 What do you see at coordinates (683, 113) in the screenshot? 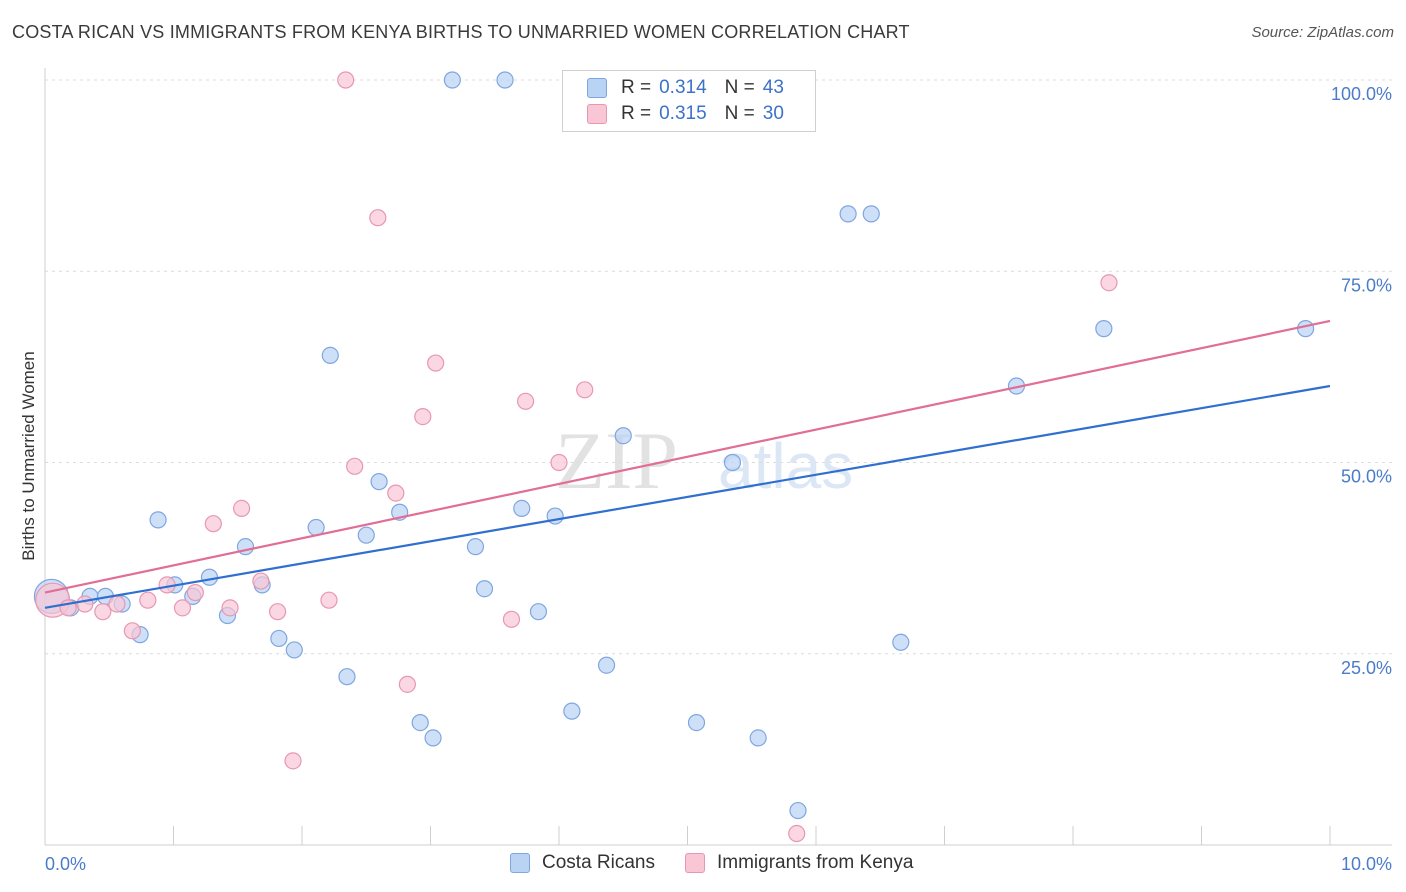
I see `legend-r-value: 0.315` at bounding box center [683, 113].